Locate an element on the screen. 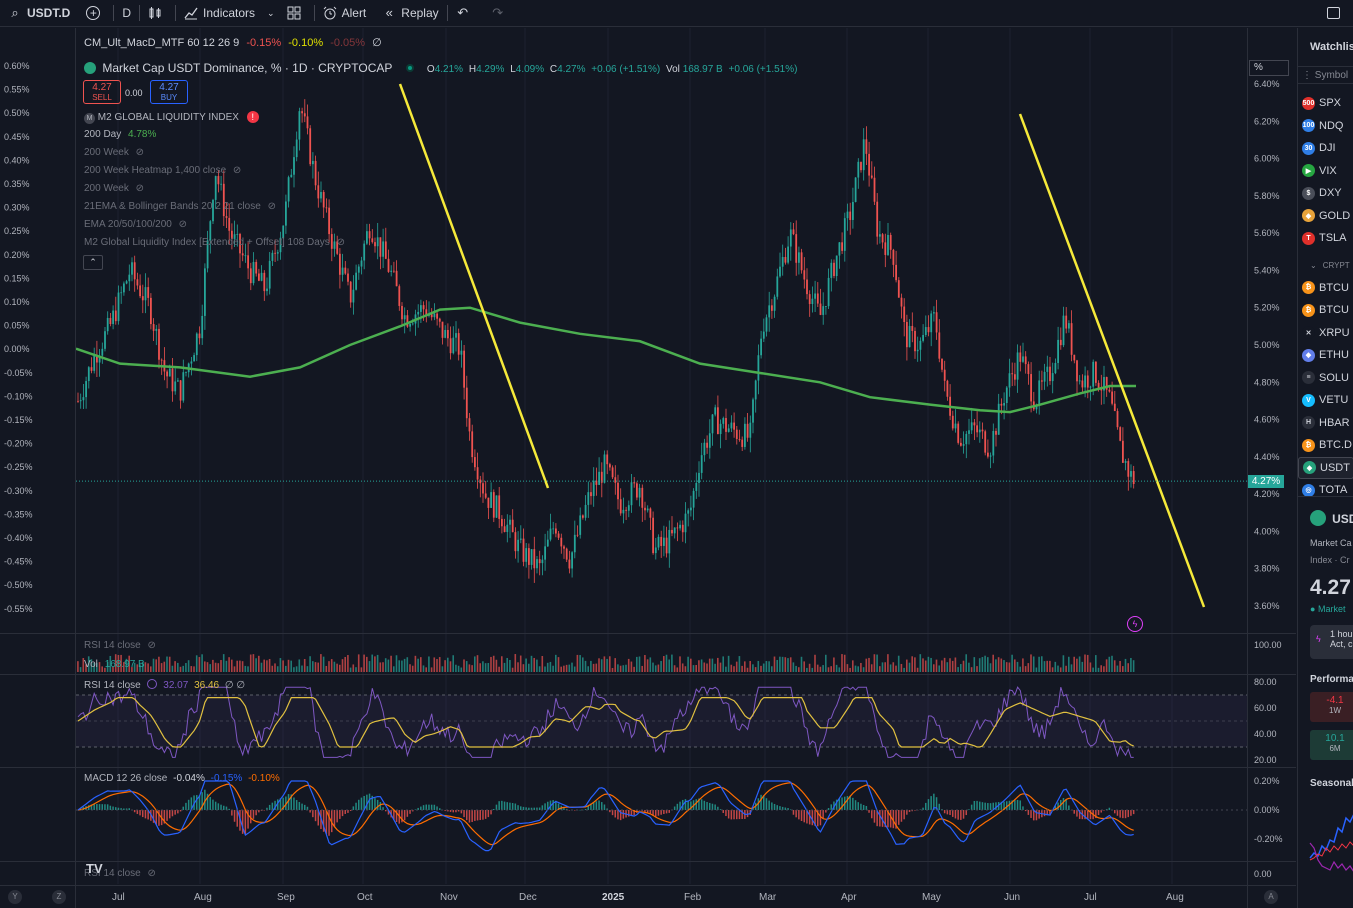  collapse-legend-button: ⌃ is located at coordinates (93, 262).